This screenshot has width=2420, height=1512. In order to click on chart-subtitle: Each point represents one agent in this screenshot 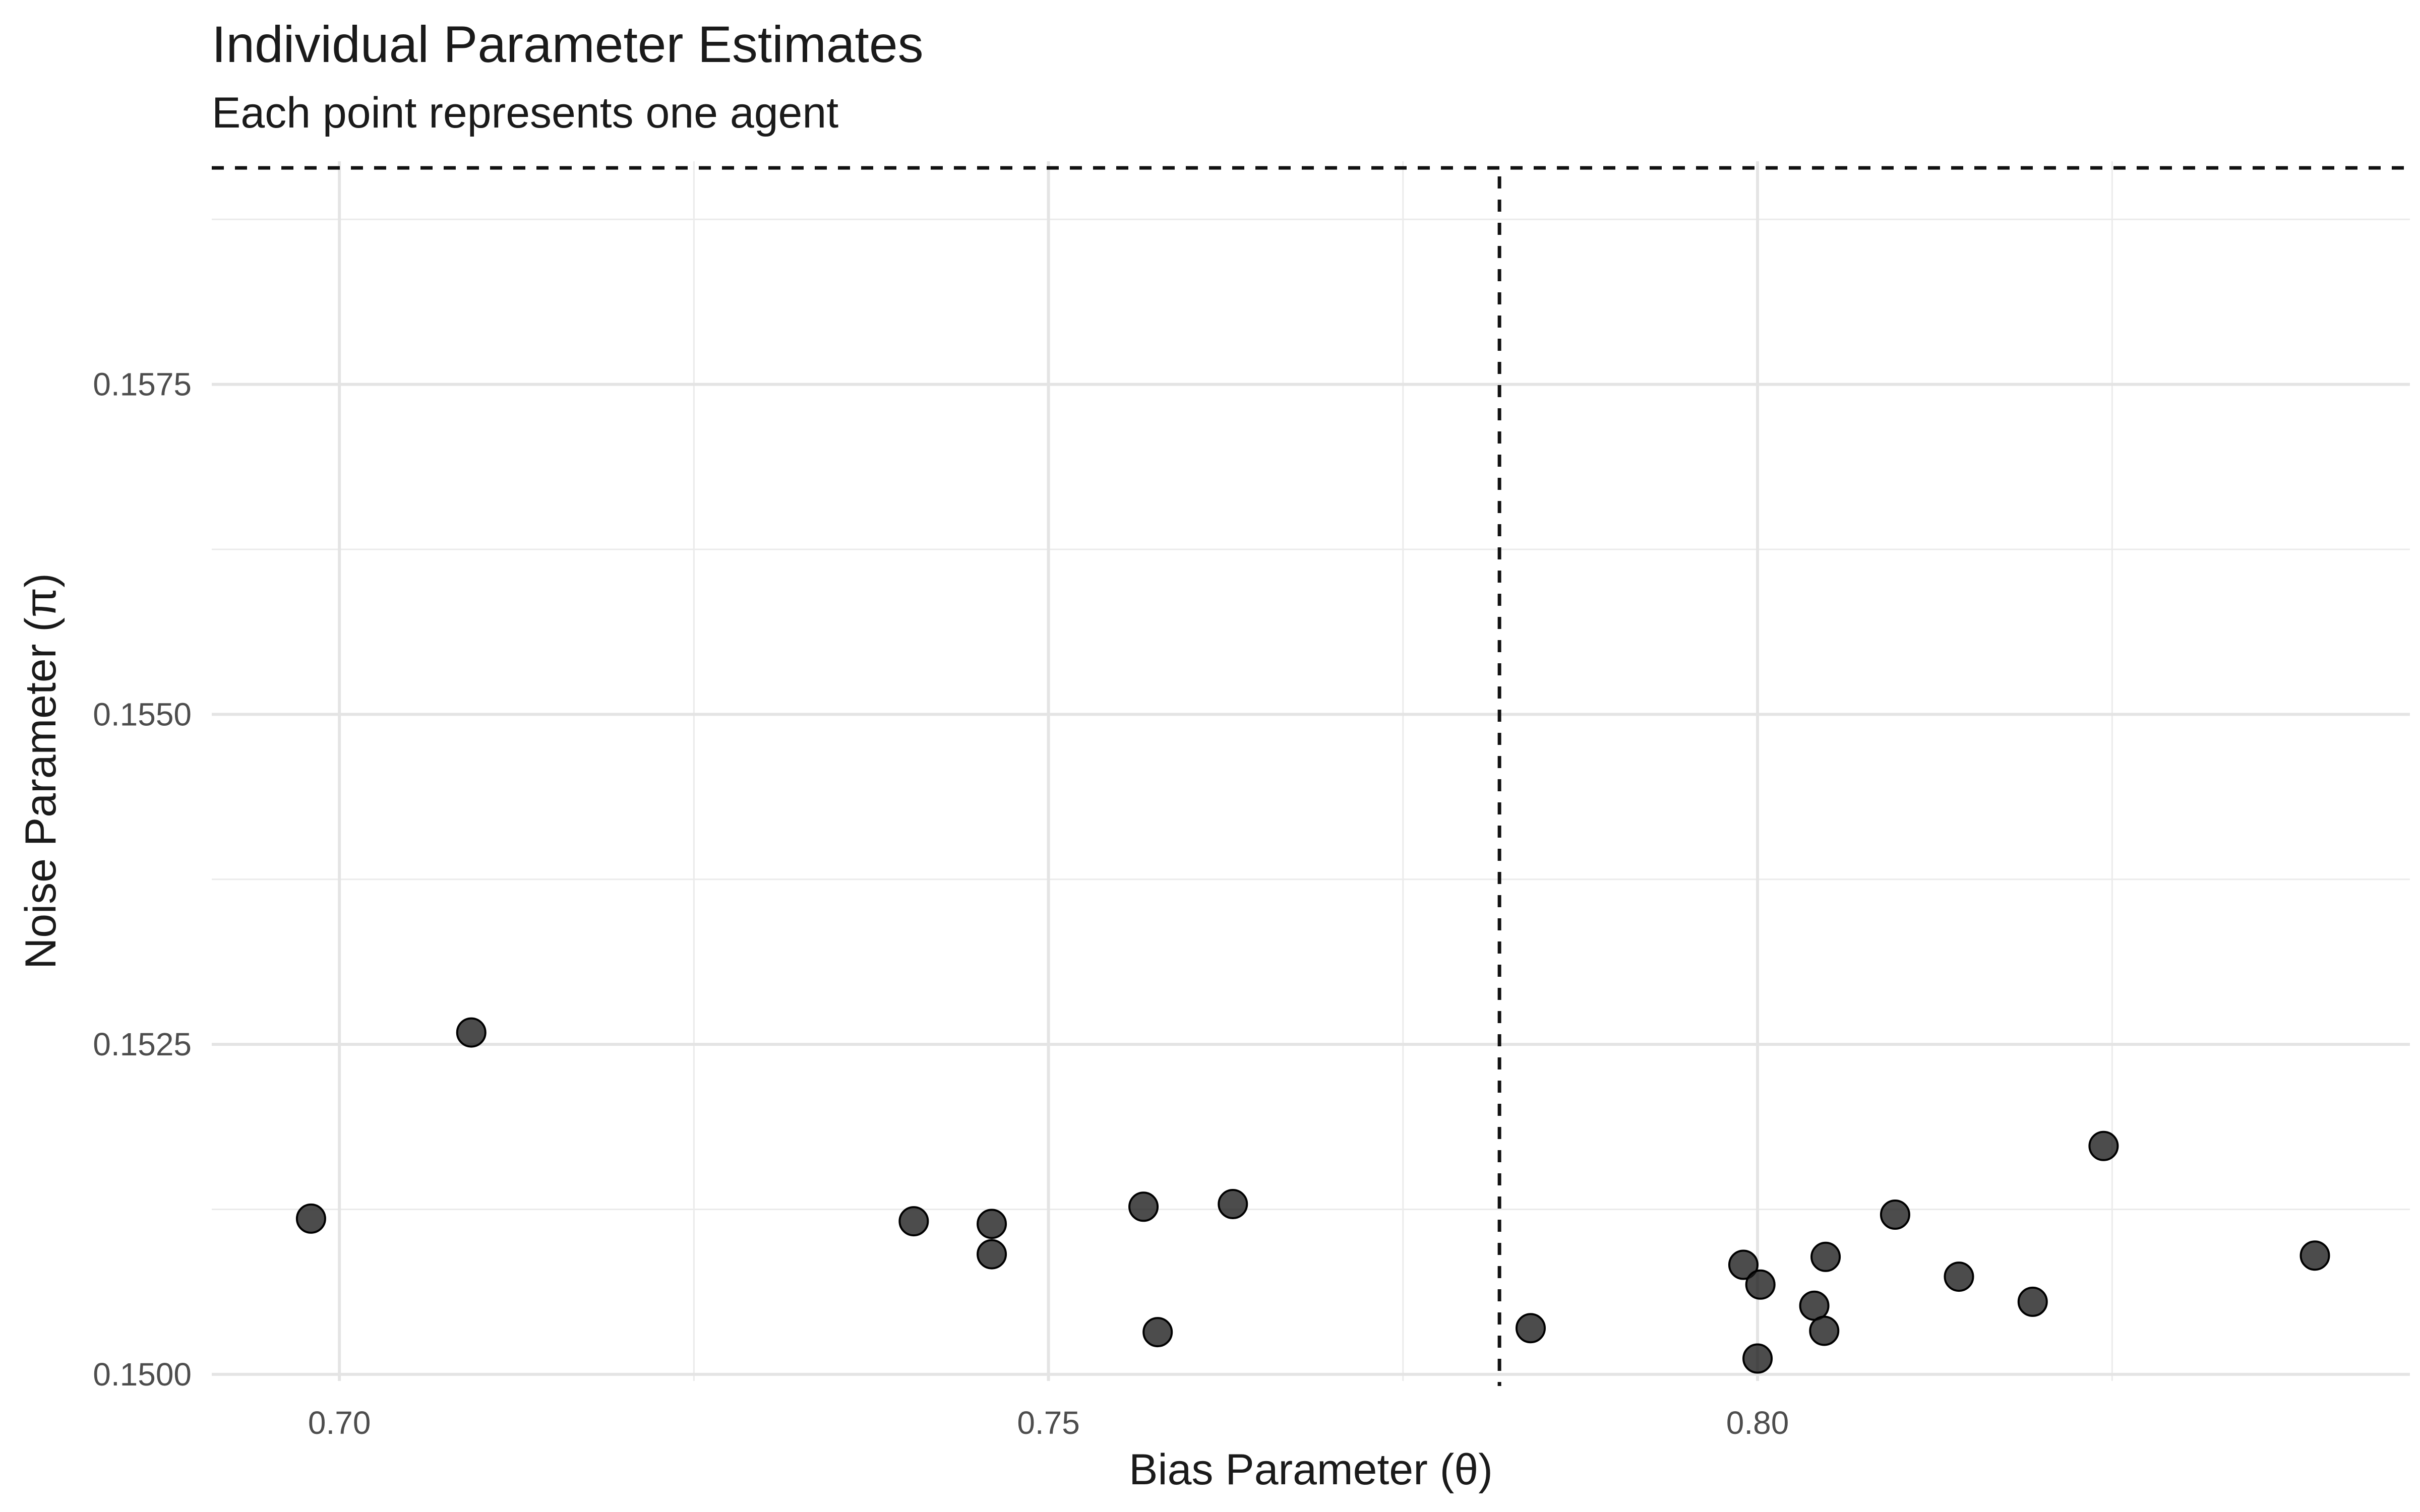, I will do `click(525, 113)`.